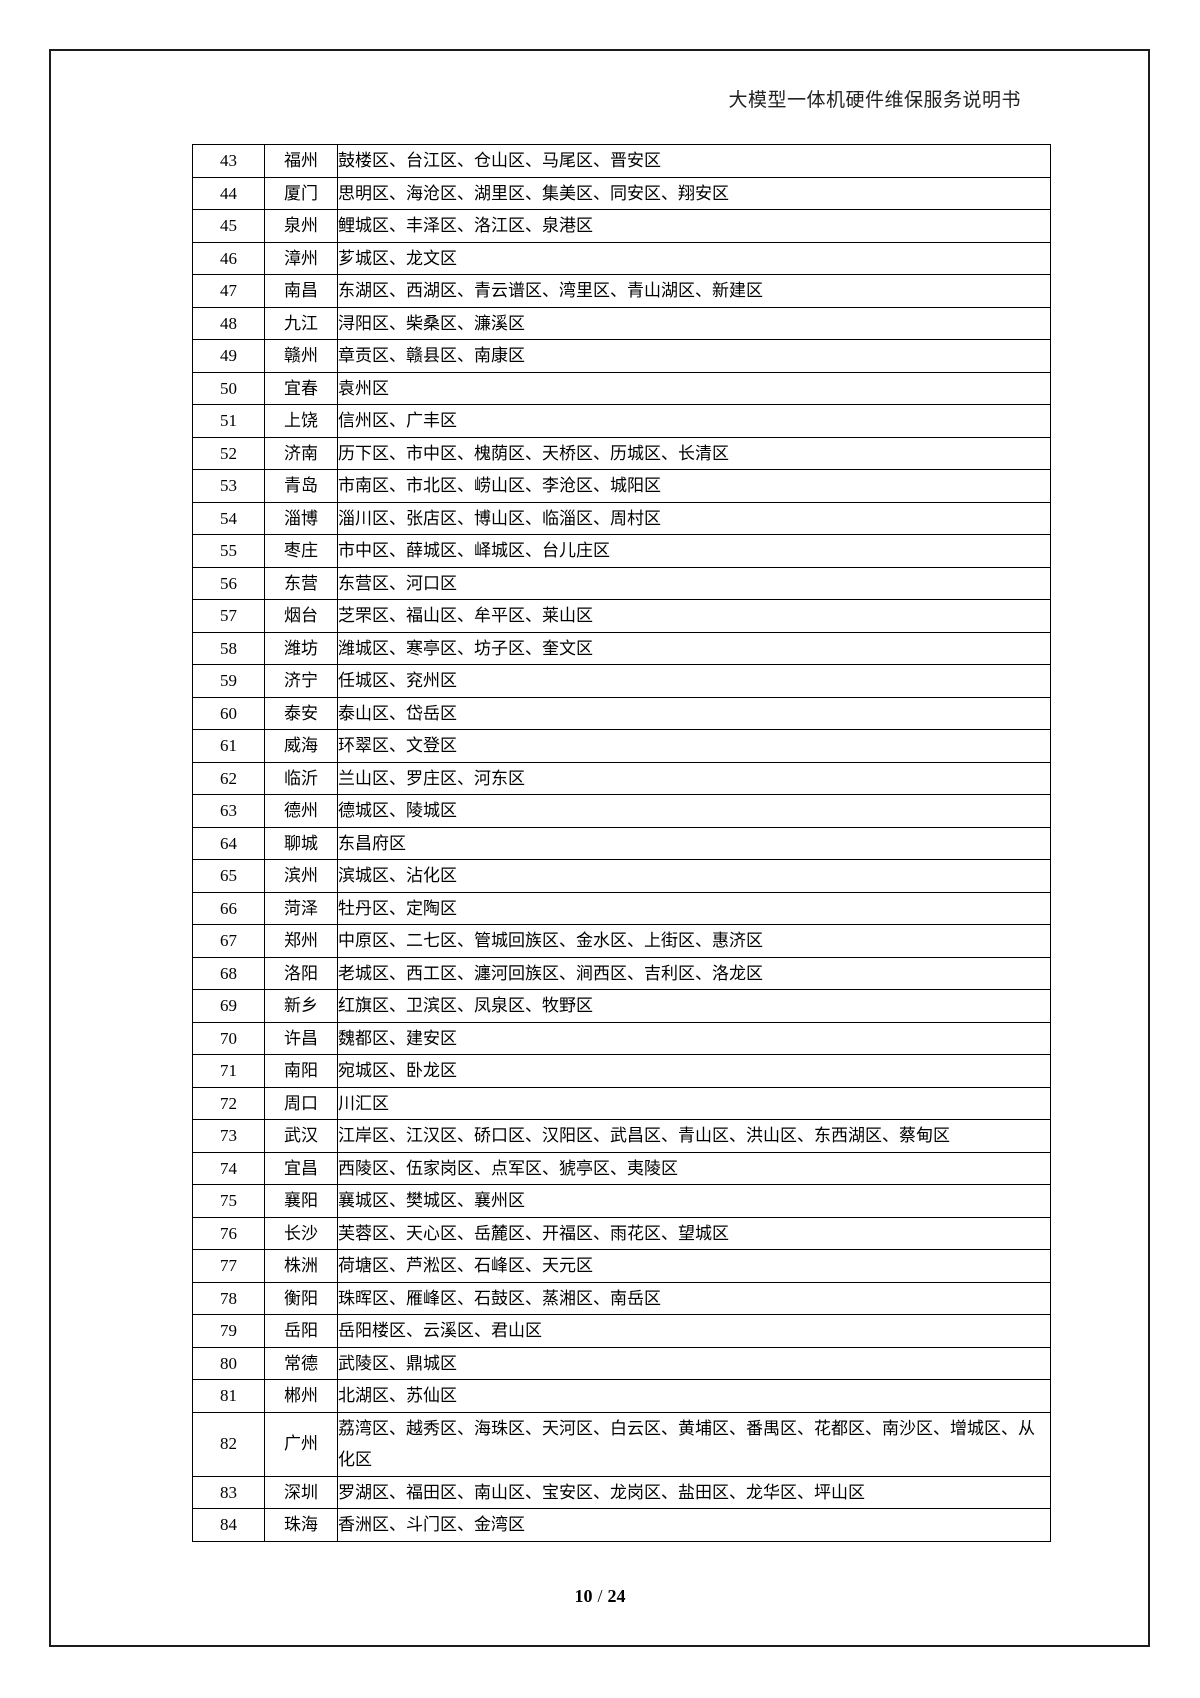 Image resolution: width=1200 pixels, height=1698 pixels. What do you see at coordinates (228, 323) in the screenshot?
I see `row-number-cell: 48` at bounding box center [228, 323].